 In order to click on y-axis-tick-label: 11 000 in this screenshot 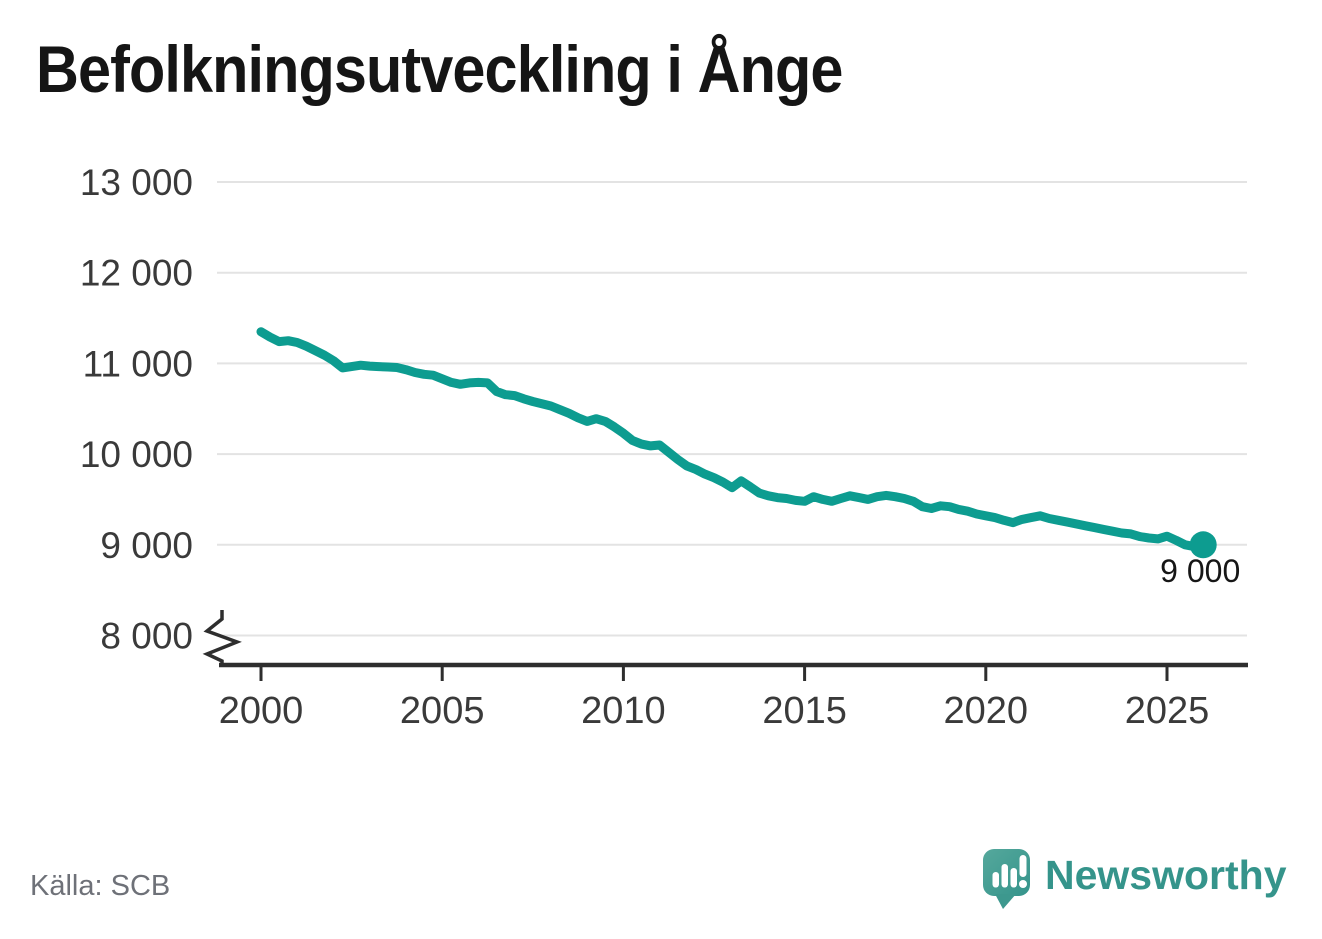, I will do `click(138, 363)`.